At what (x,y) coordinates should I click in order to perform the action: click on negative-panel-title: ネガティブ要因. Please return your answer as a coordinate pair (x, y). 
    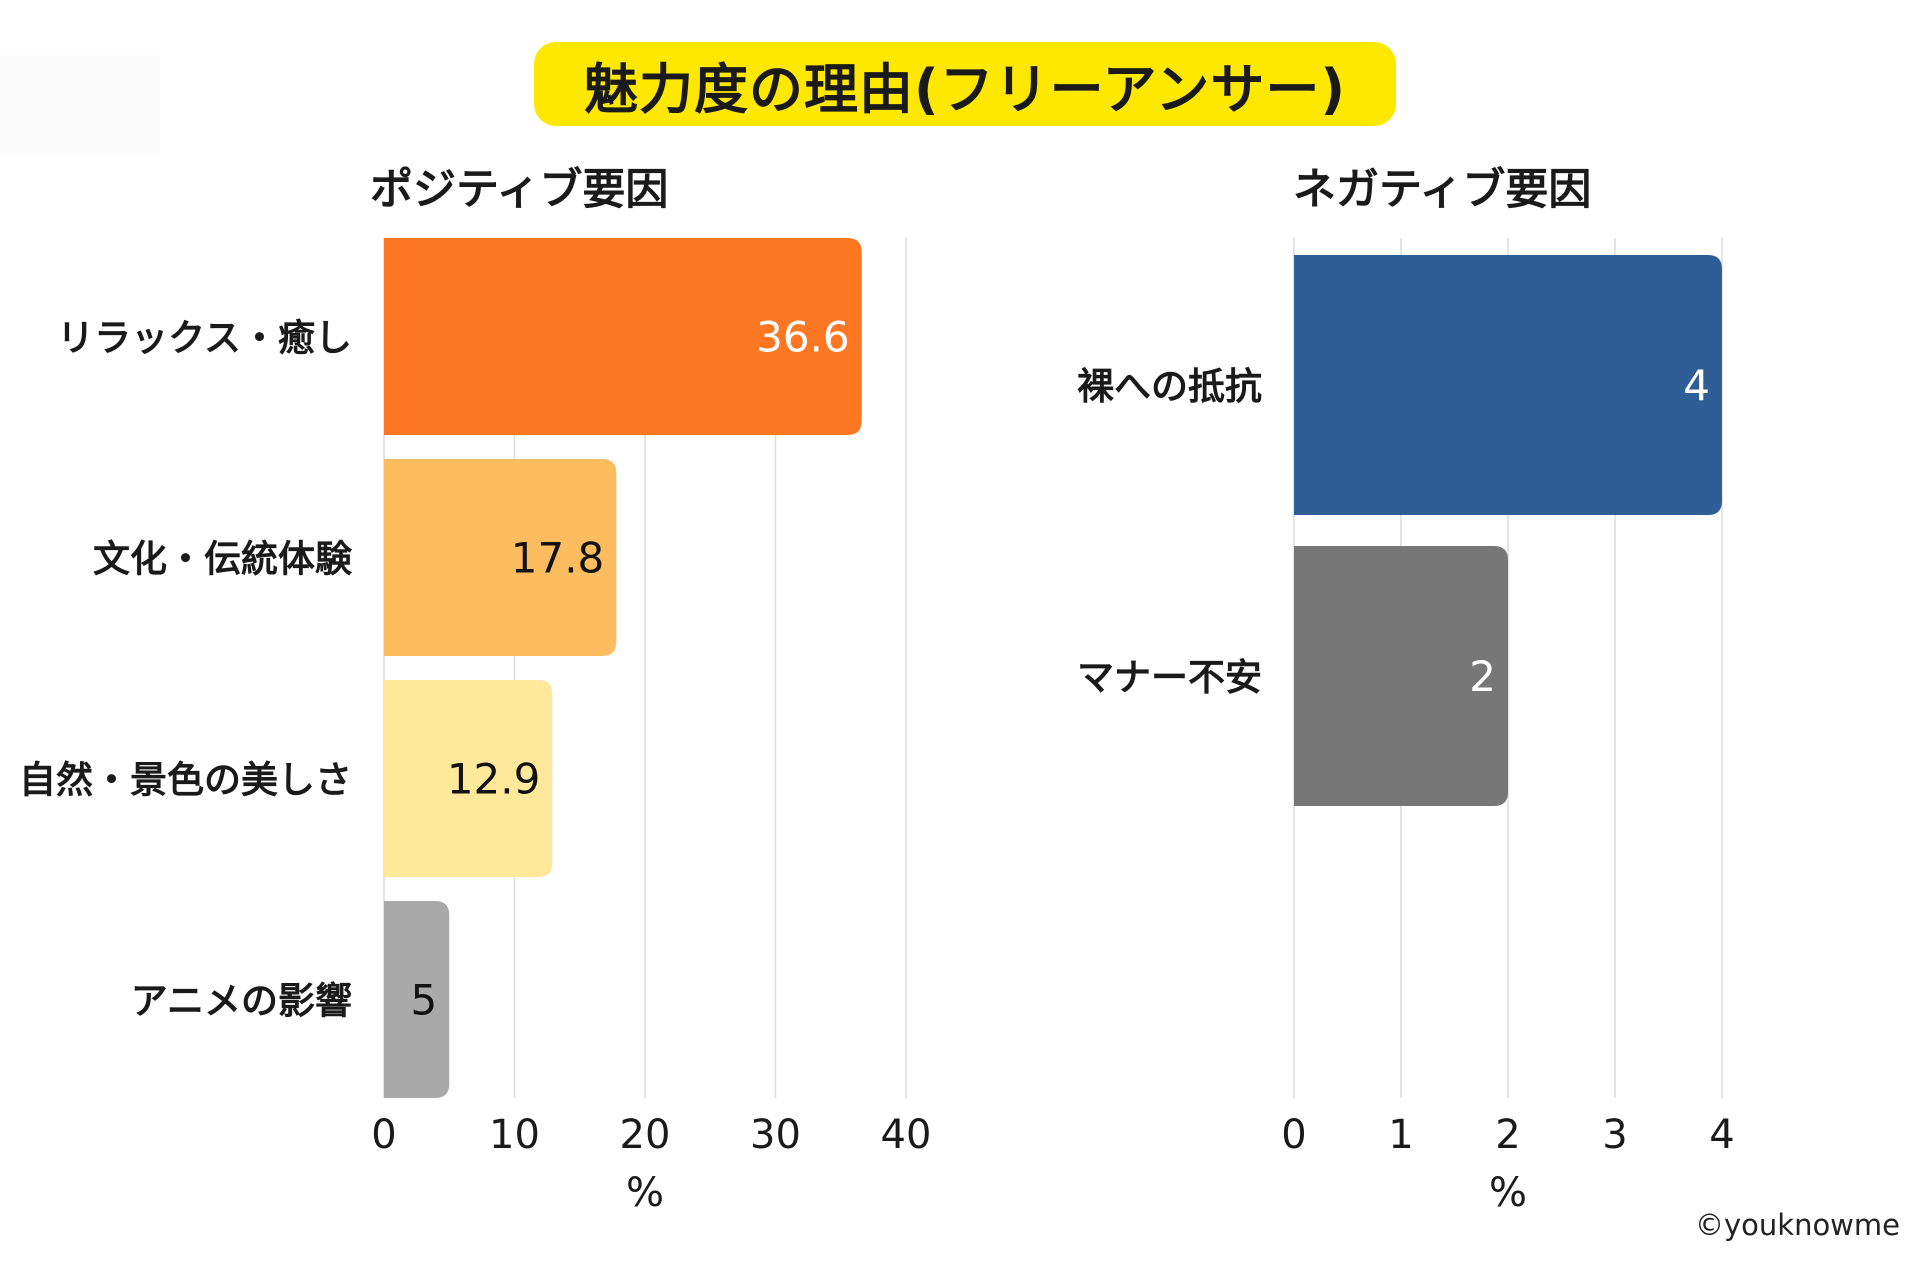
    Looking at the image, I should click on (1442, 190).